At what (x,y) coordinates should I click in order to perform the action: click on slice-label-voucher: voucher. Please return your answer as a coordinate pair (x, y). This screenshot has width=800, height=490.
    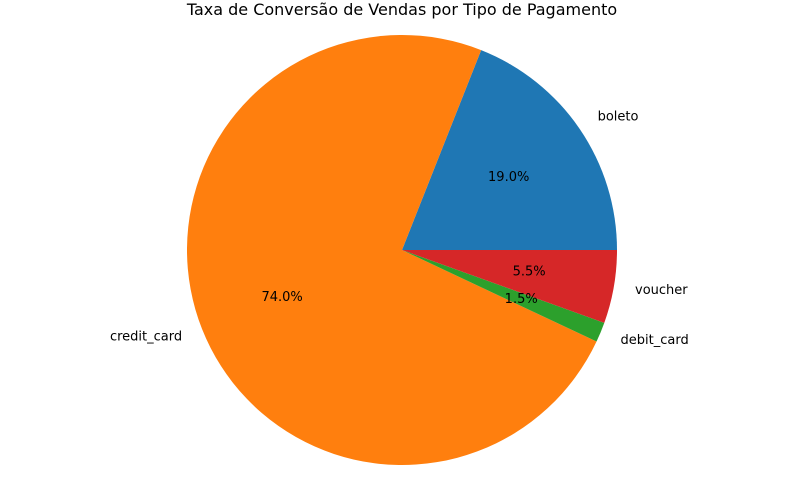
    Looking at the image, I should click on (661, 290).